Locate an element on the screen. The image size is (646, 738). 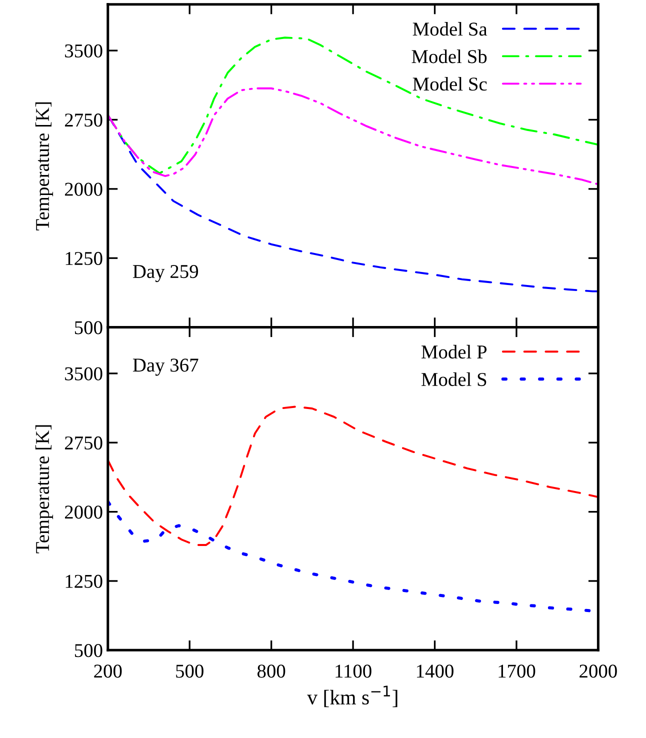
x-axis-title: v [km s$^{−1}$] is located at coordinates (352, 697).